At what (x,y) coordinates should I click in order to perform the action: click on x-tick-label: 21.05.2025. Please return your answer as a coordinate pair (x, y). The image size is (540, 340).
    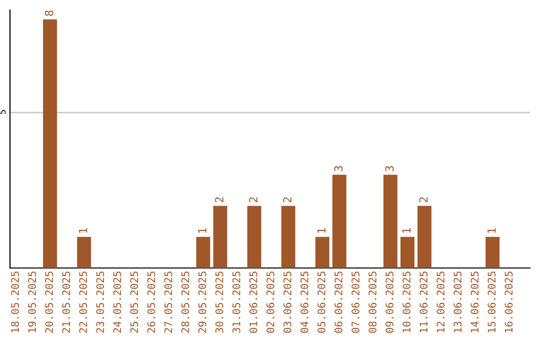
    Looking at the image, I should click on (66, 302).